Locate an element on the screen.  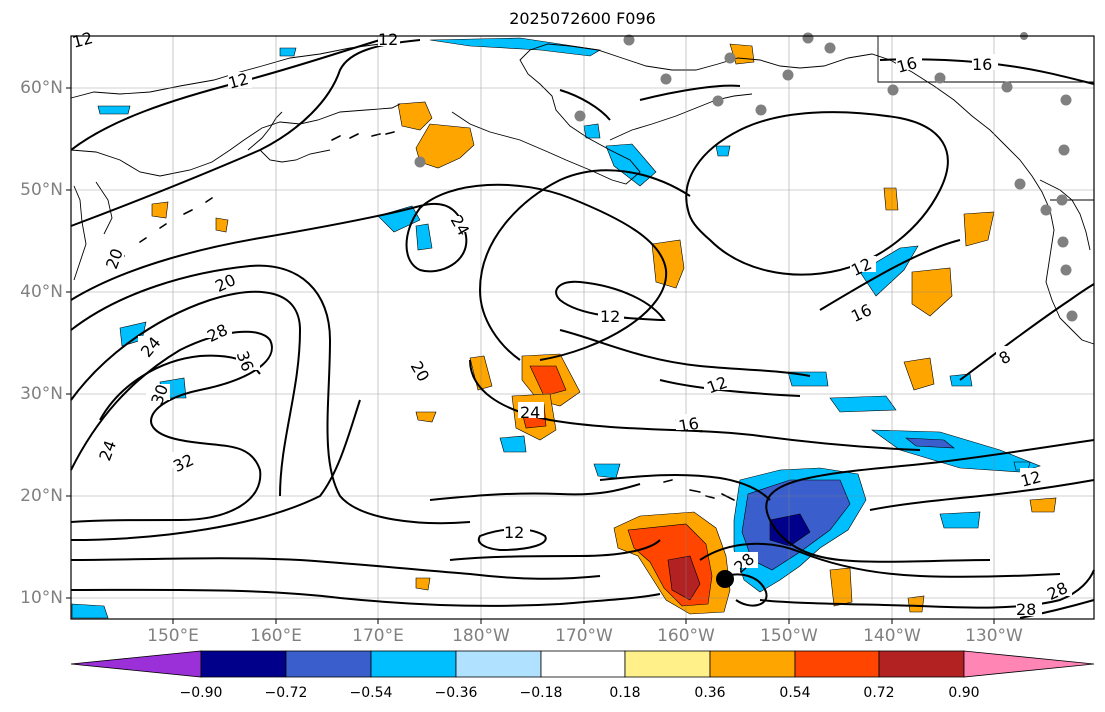
colorbar-tick-label: 0.36 is located at coordinates (710, 693).